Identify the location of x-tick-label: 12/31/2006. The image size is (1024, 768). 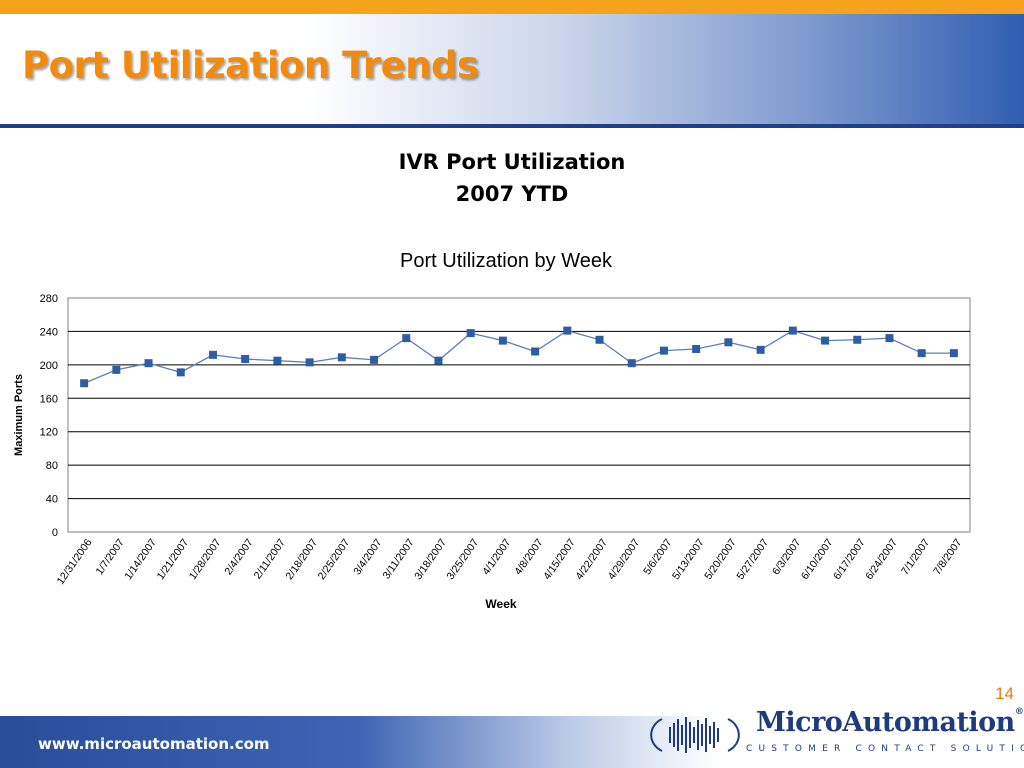
(75, 562).